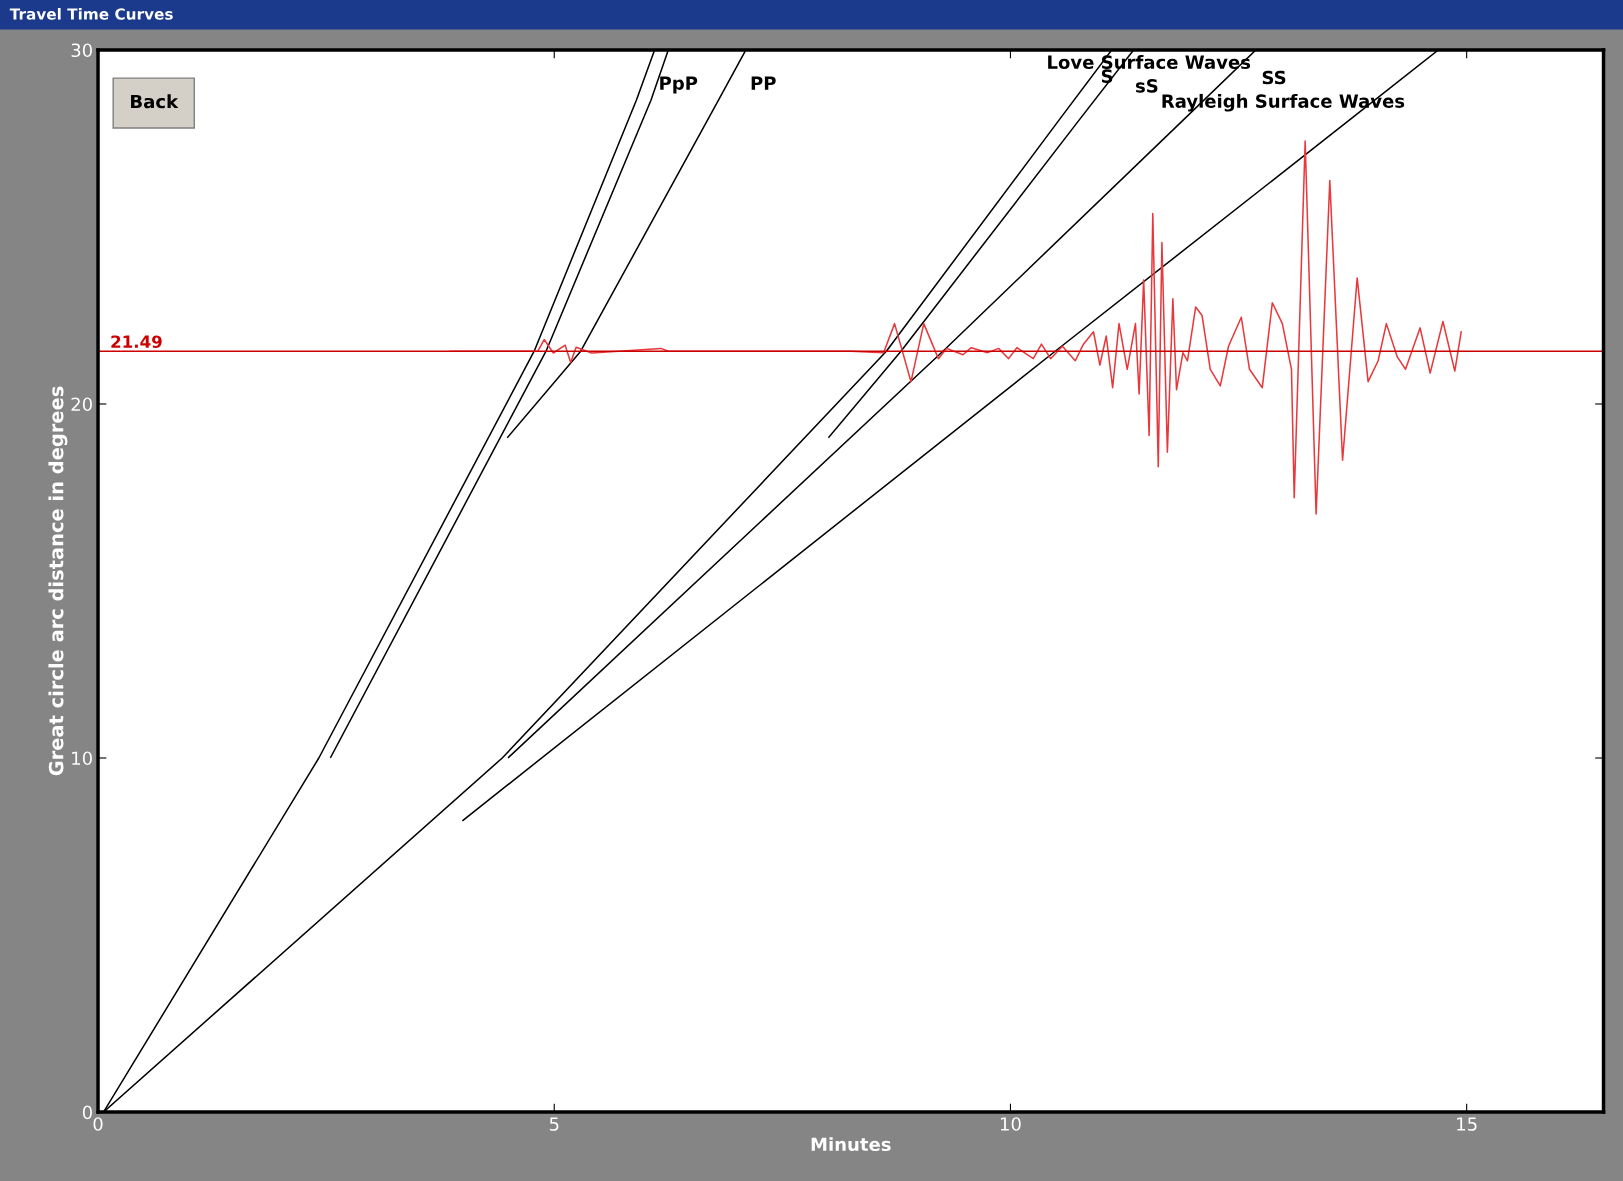 The image size is (1623, 1181). What do you see at coordinates (155, 101) in the screenshot?
I see `annotation: Back` at bounding box center [155, 101].